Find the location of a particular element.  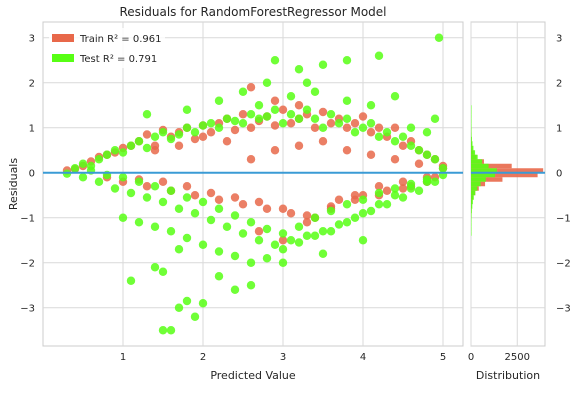

x-tick-label: 3 is located at coordinates (283, 357).